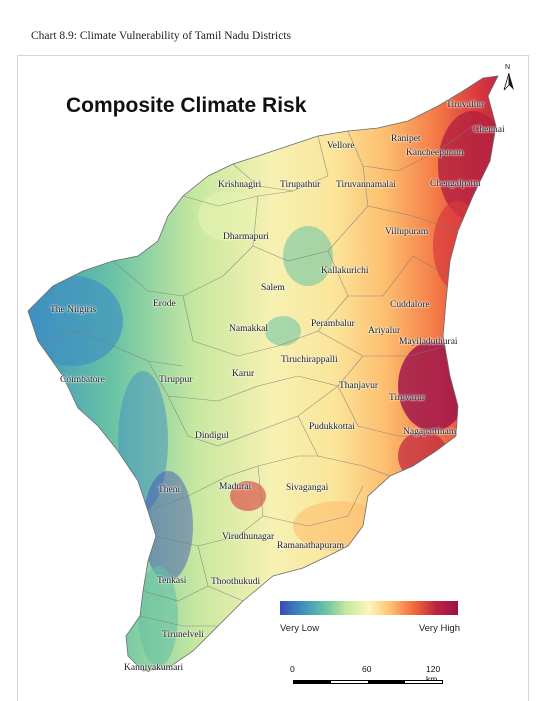 The height and width of the screenshot is (701, 544). Describe the element at coordinates (366, 185) in the screenshot. I see `district-label-tiruvannamalai: Tiruvannamalai` at that location.